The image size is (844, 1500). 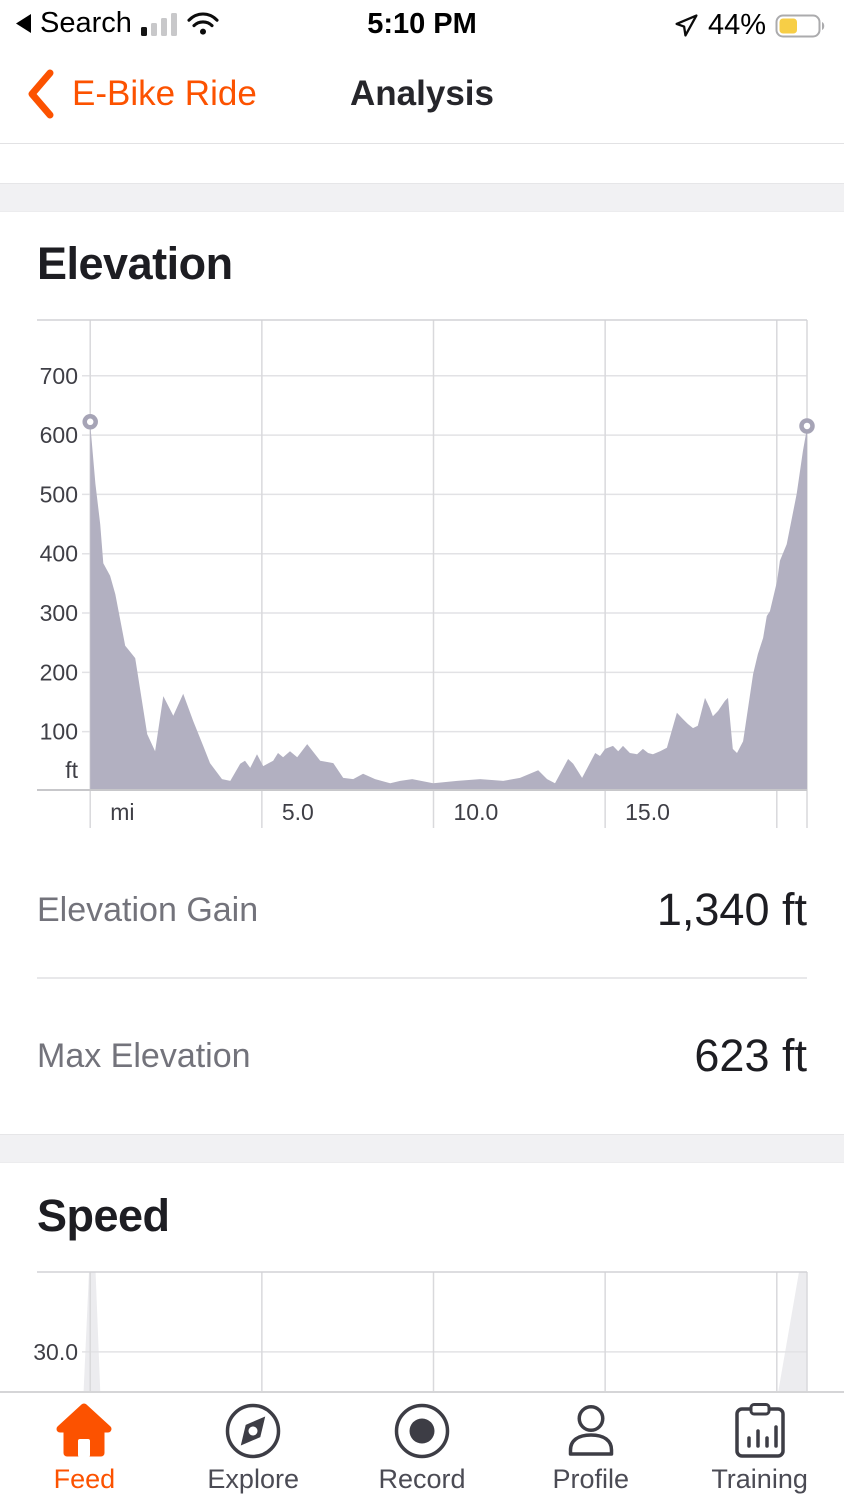 I want to click on tab-bar: Feed Explore Record, so click(x=422, y=1445).